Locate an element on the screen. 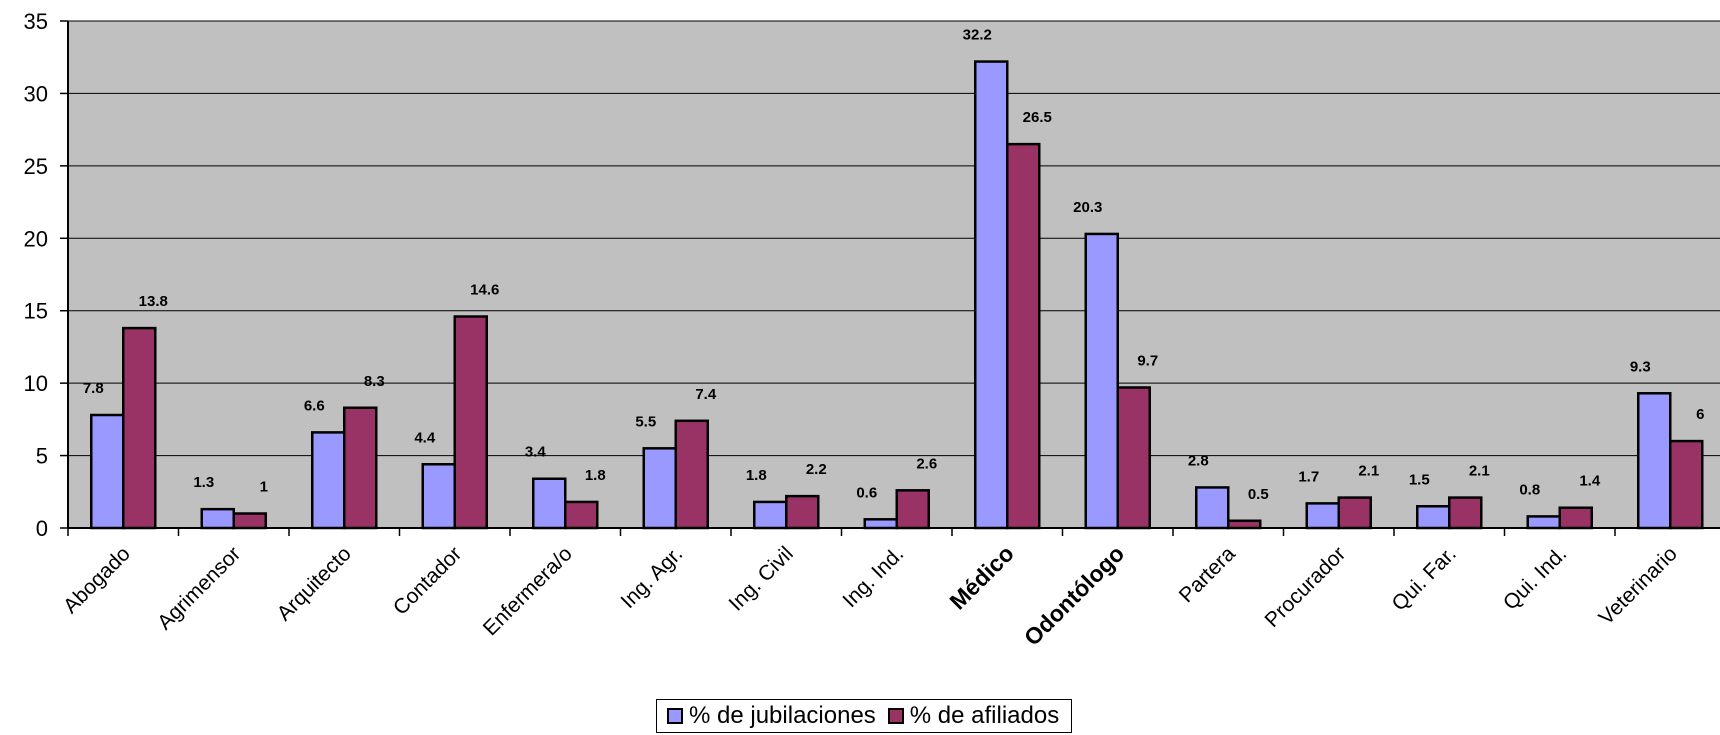 This screenshot has width=1720, height=735. data-label: 14.6 is located at coordinates (484, 290).